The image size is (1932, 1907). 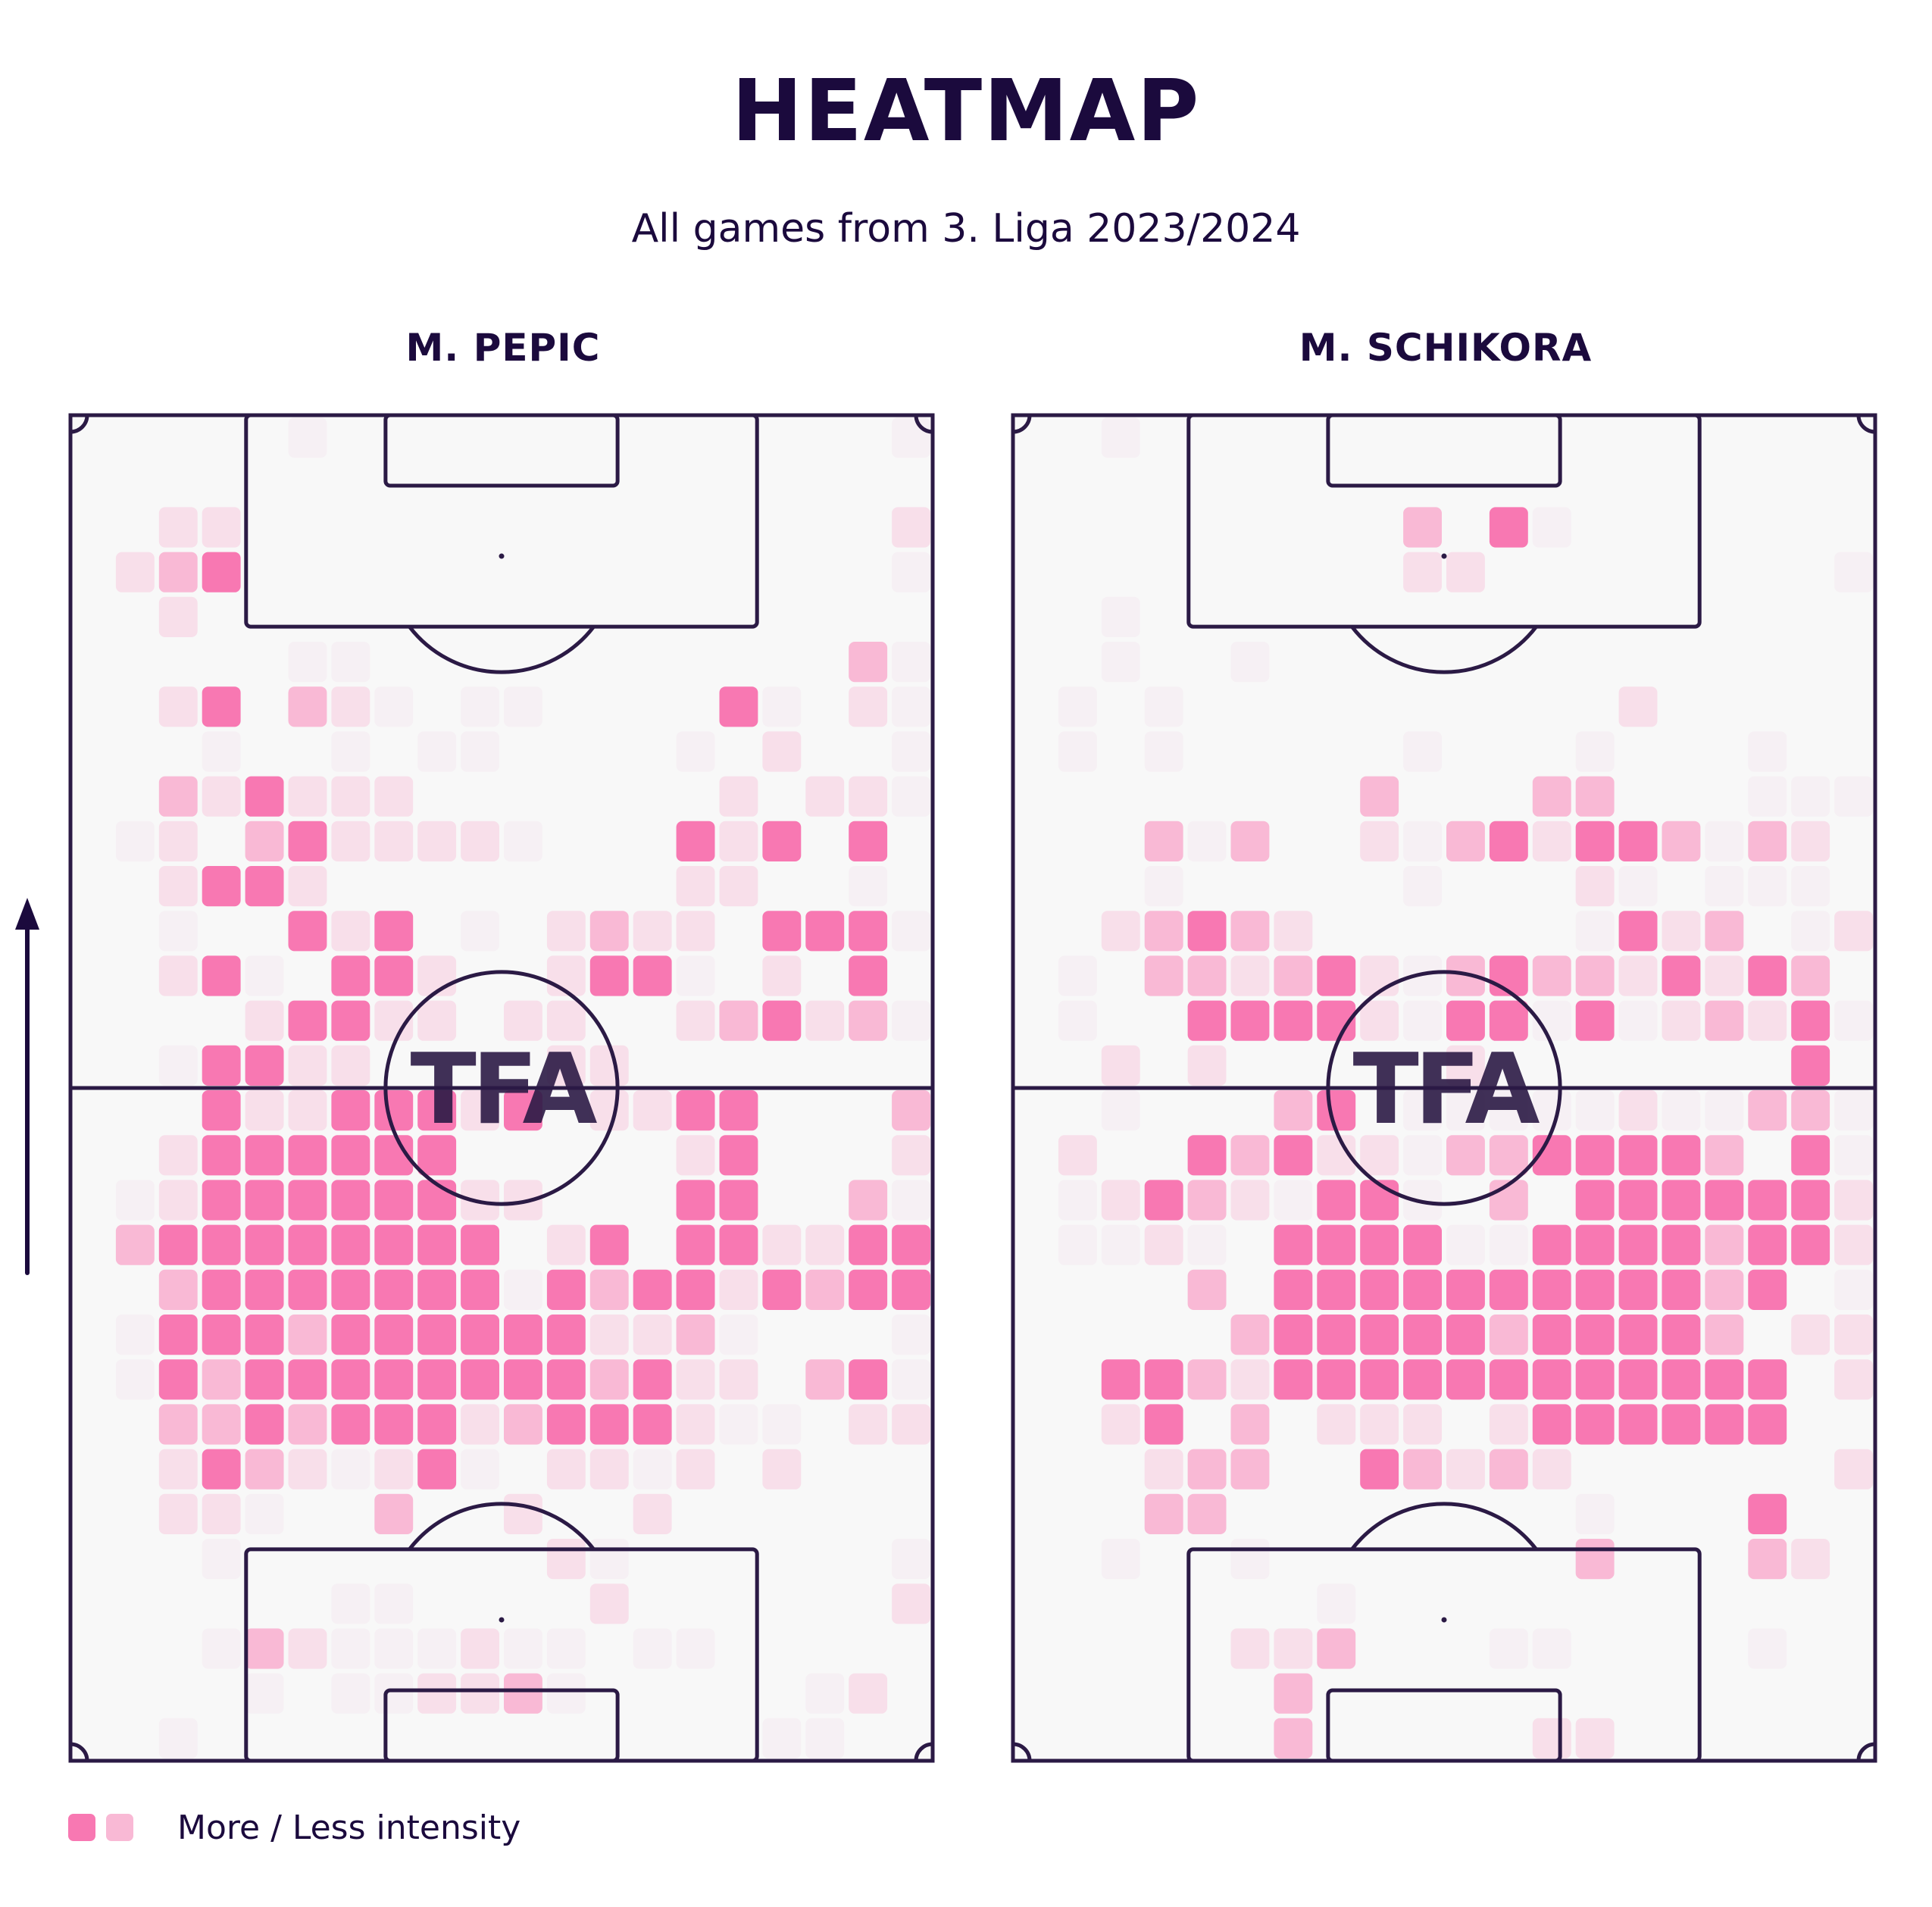 I want to click on chart-subtitle: All games from 3. Liga 2023/2024, so click(x=966, y=229).